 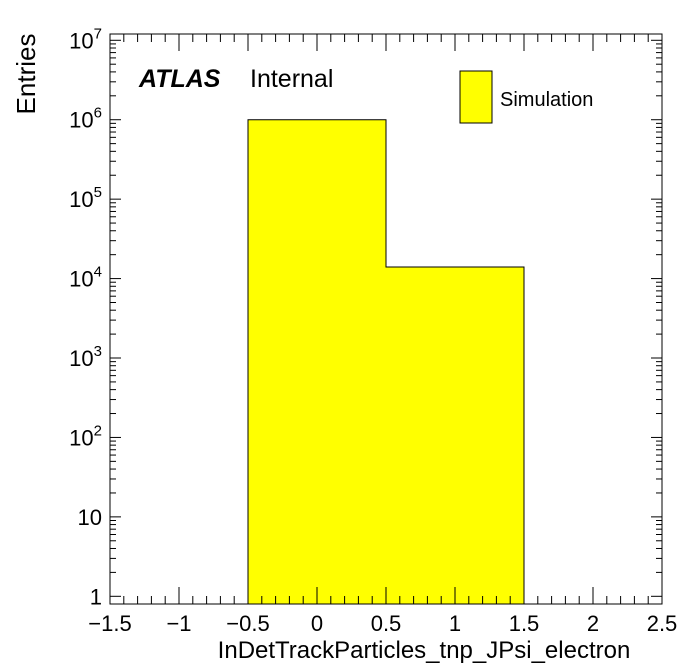 What do you see at coordinates (476, 97) in the screenshot?
I see `legend-swatch` at bounding box center [476, 97].